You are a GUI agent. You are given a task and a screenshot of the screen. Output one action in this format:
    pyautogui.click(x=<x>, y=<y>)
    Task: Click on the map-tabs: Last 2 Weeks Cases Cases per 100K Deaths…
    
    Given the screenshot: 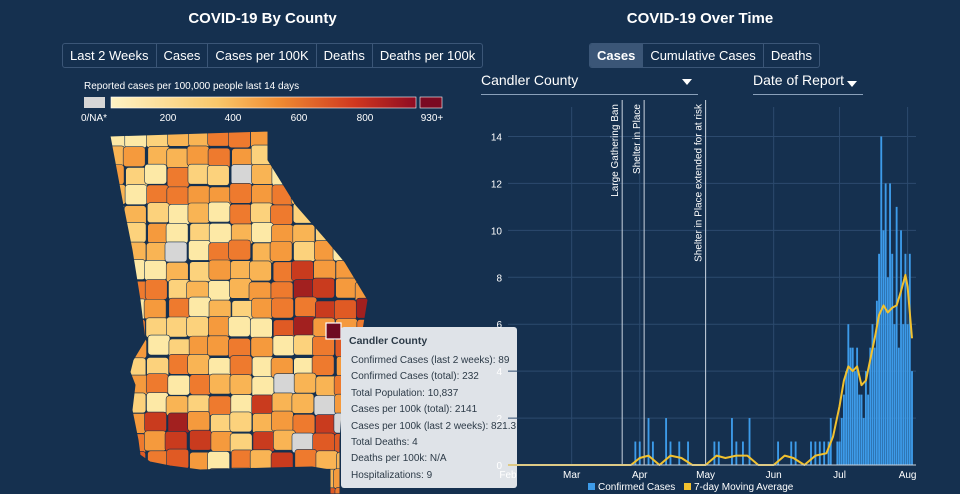 What is the action you would take?
    pyautogui.click(x=273, y=55)
    